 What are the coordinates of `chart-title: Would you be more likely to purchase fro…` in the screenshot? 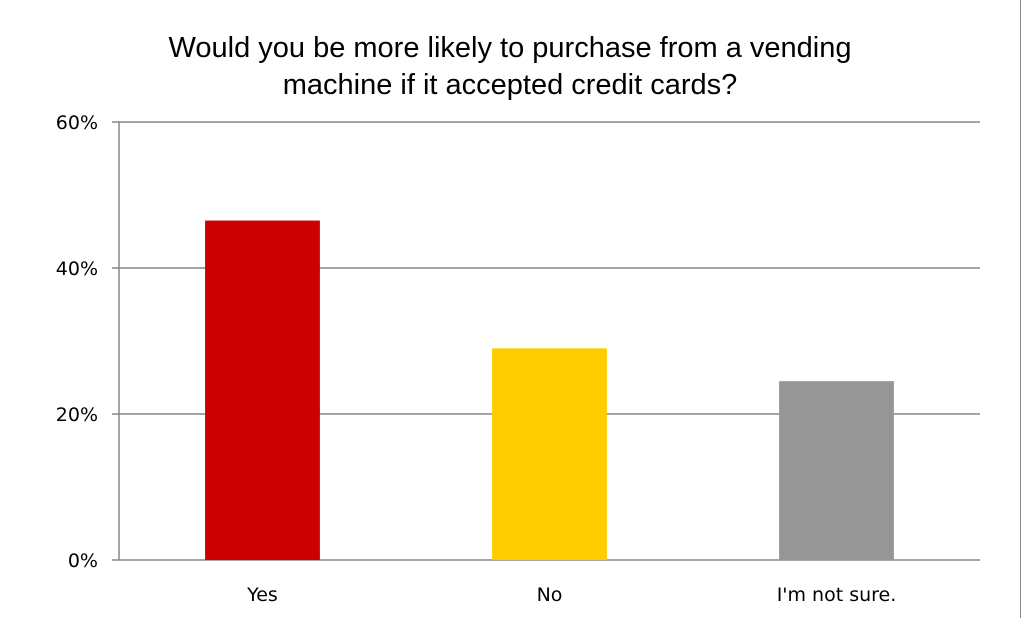 It's located at (510, 66).